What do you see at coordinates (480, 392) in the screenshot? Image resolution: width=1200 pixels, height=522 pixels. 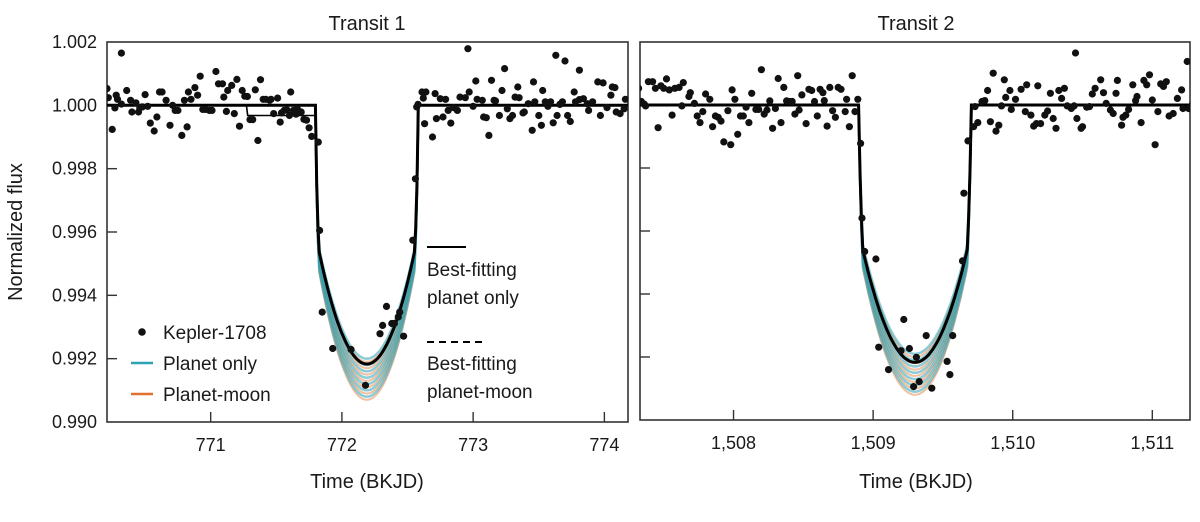 I see `best-fit-planet-moon-line2: planet-moon` at bounding box center [480, 392].